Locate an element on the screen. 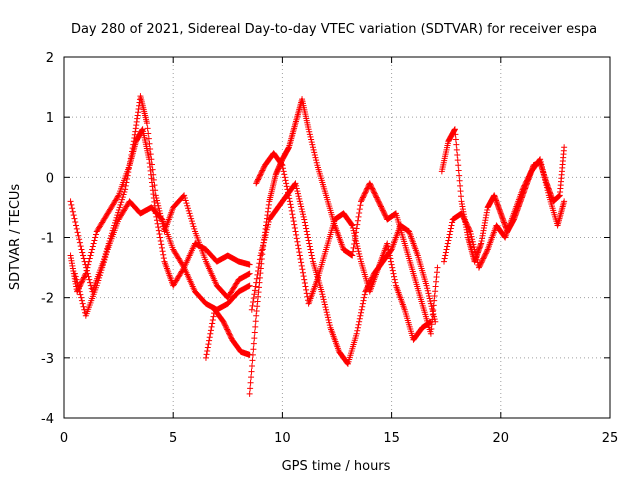  x-tick-label: 25 is located at coordinates (610, 438).